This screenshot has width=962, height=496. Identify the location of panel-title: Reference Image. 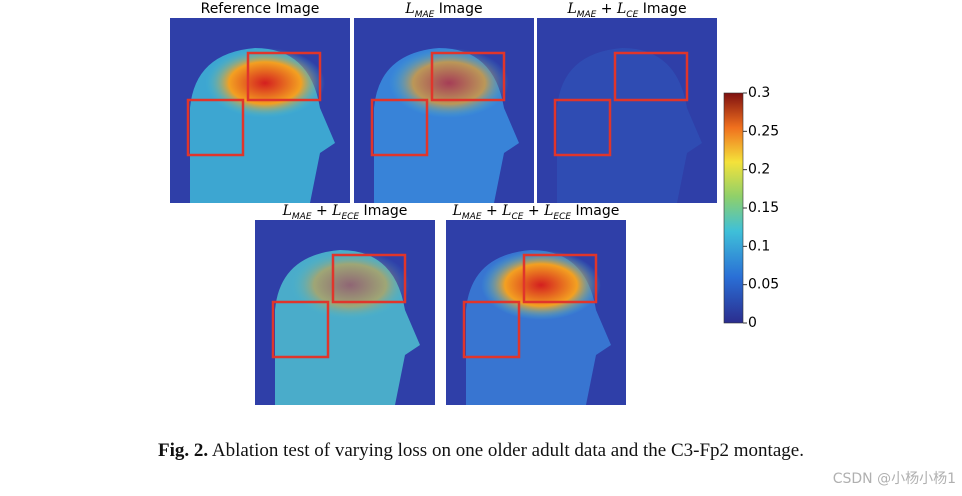
(260, 9).